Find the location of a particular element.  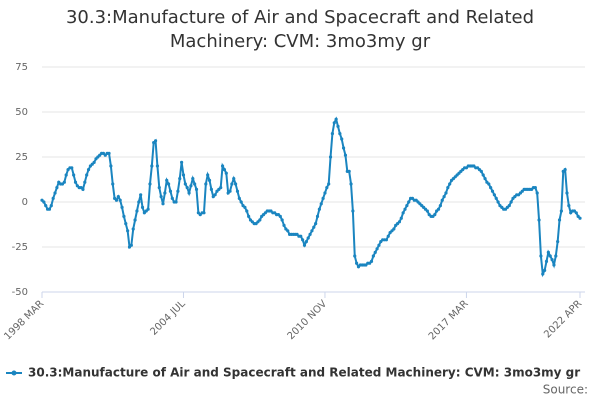

x-tick-label: 2017 MAR is located at coordinates (449, 320).